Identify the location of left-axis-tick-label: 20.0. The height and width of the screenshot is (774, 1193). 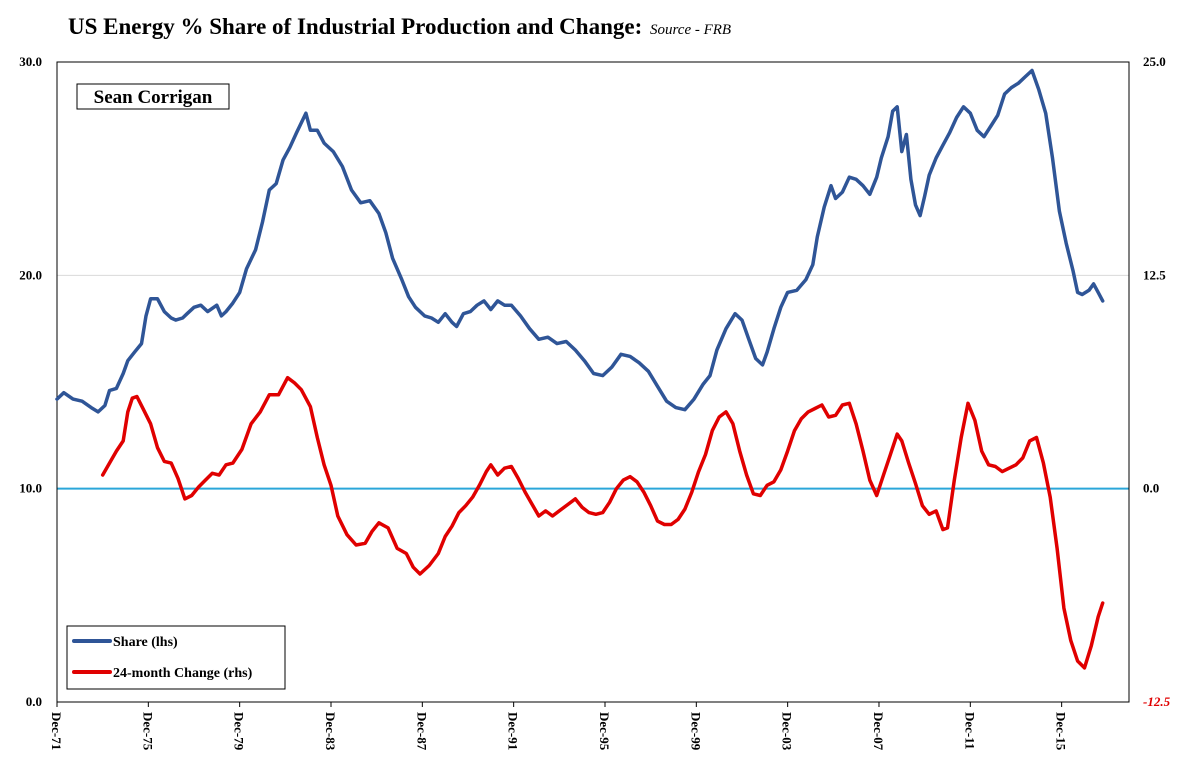
(30, 274).